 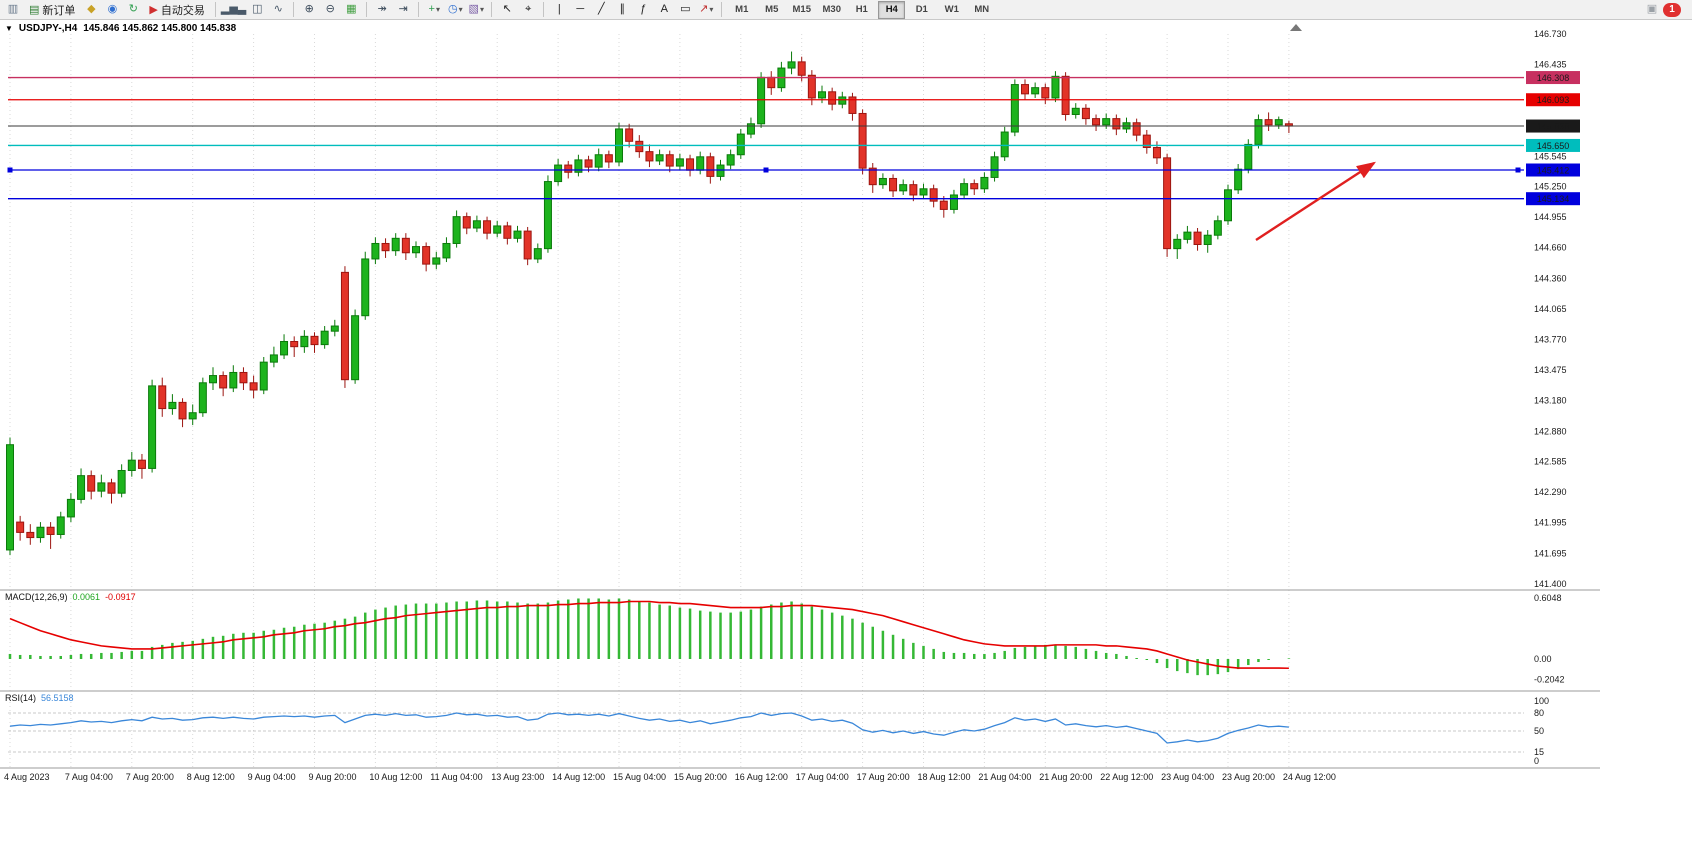 I want to click on svg-text: 0.6048, so click(x=1548, y=598).